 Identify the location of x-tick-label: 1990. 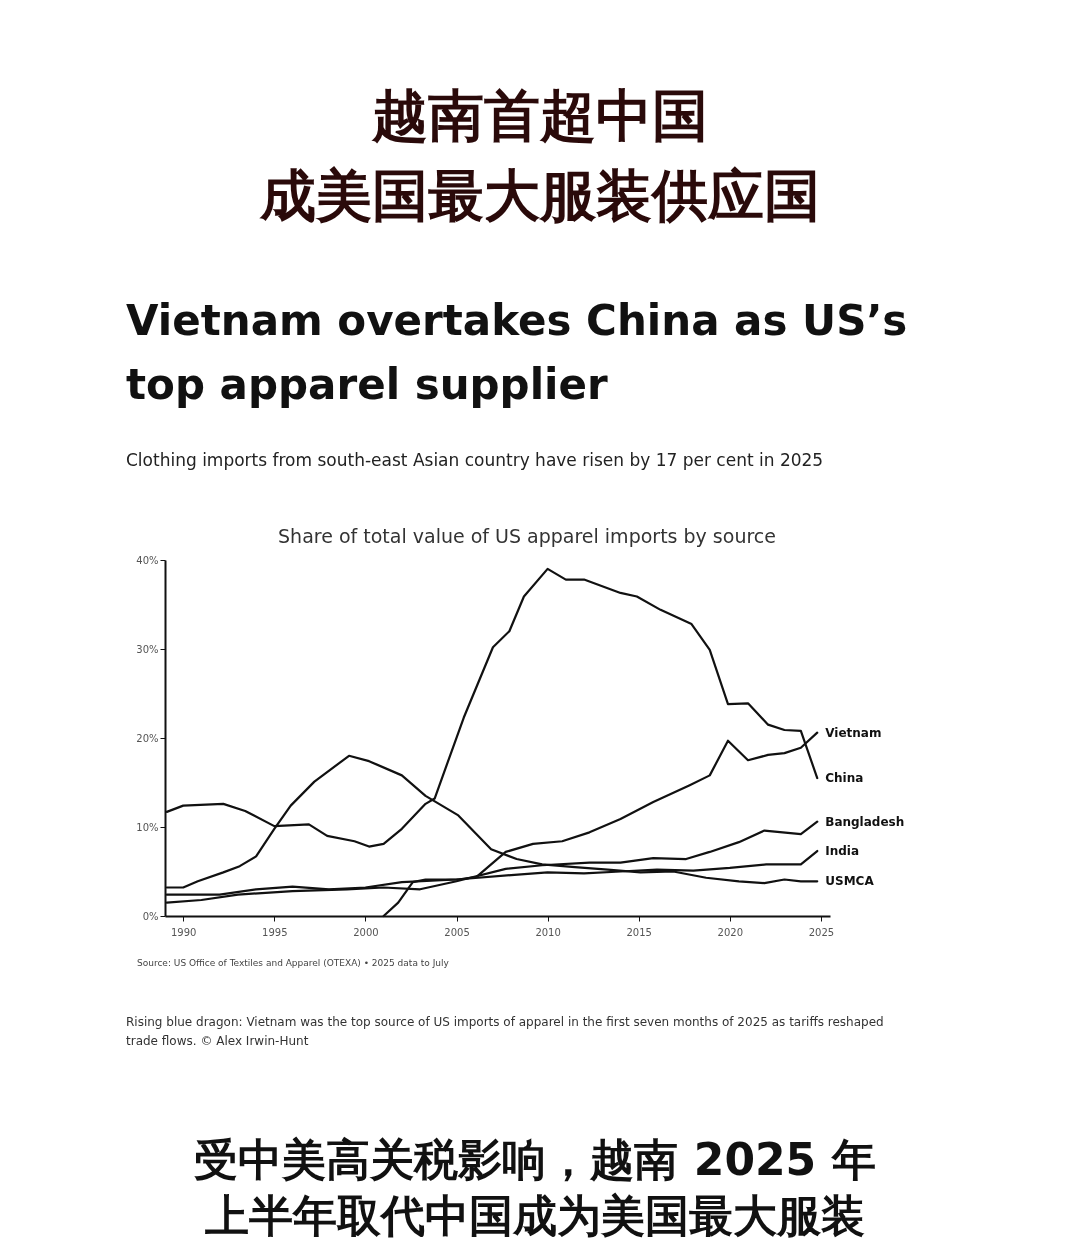
(183, 932).